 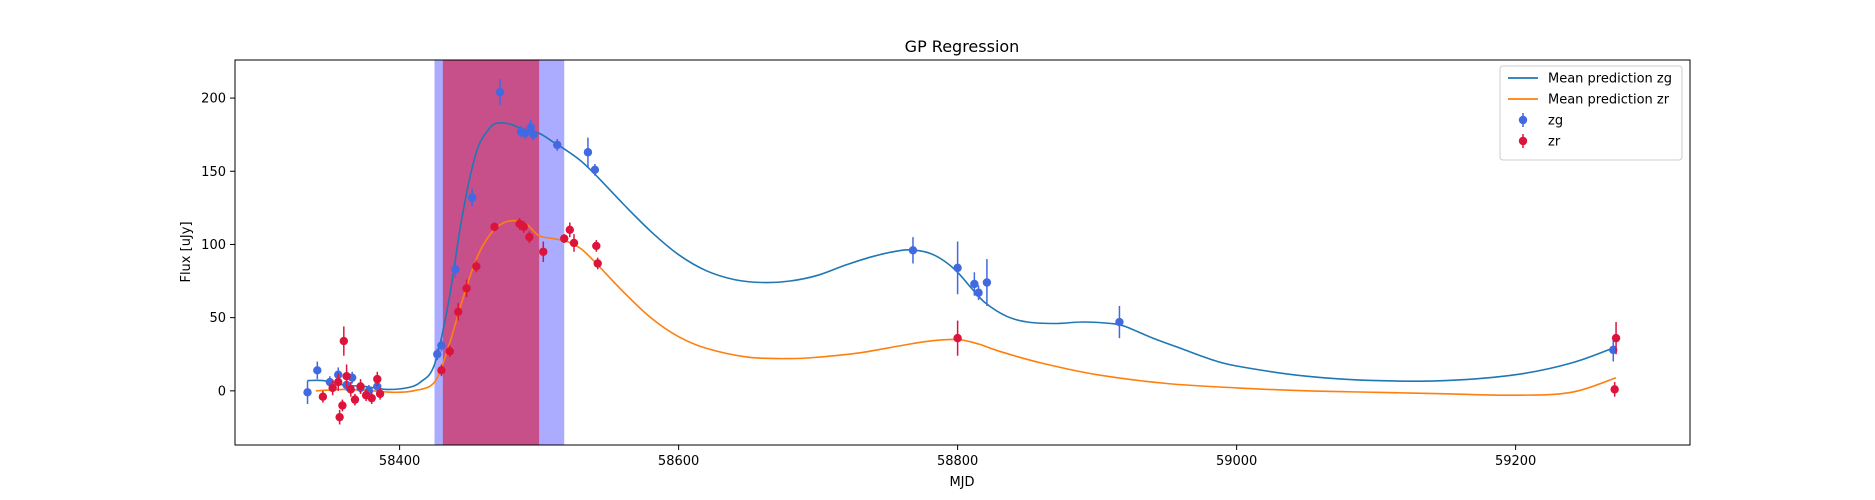 What do you see at coordinates (962, 46) in the screenshot?
I see `chart-title: GP Regression` at bounding box center [962, 46].